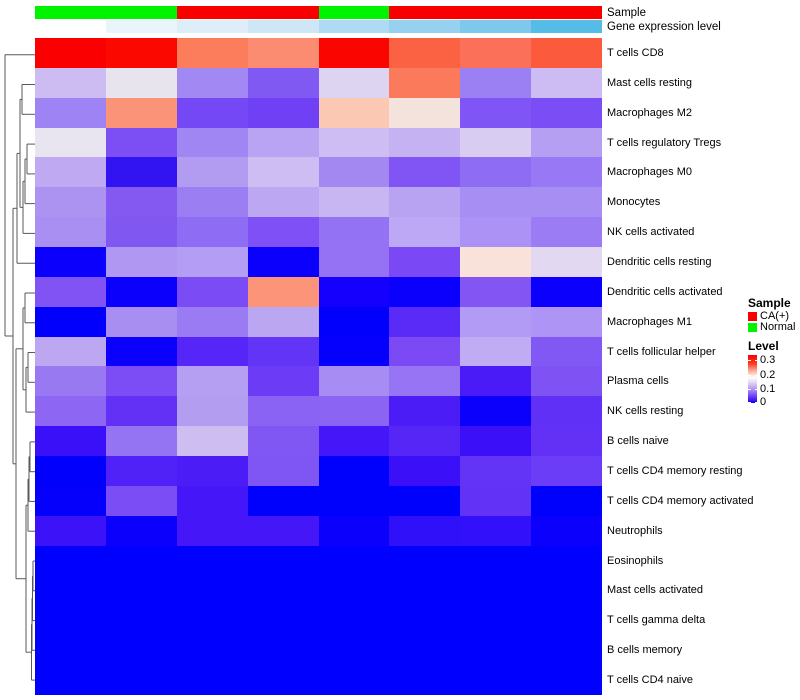  Describe the element at coordinates (638, 441) in the screenshot. I see `row-label: B cells naive` at that location.